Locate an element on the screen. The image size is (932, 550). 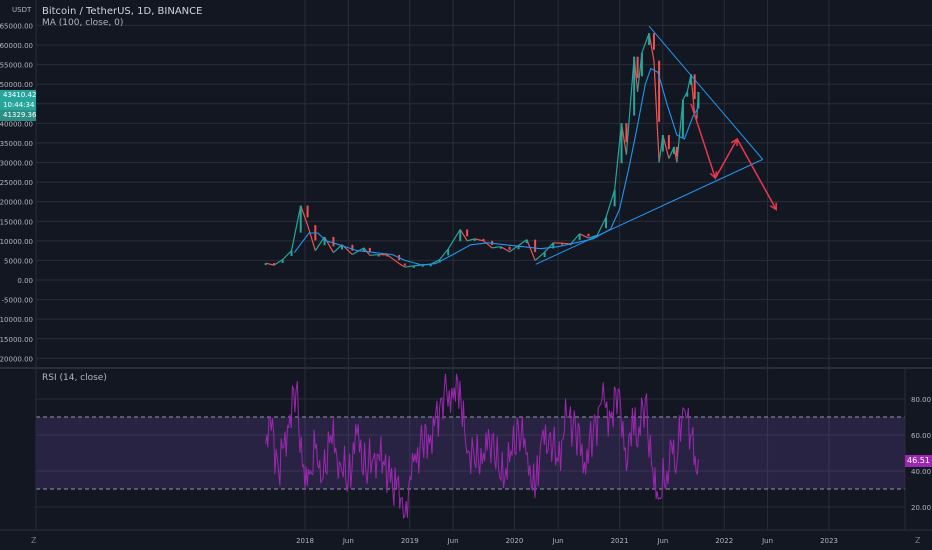
time-tick-label: 2018 is located at coordinates (305, 541).